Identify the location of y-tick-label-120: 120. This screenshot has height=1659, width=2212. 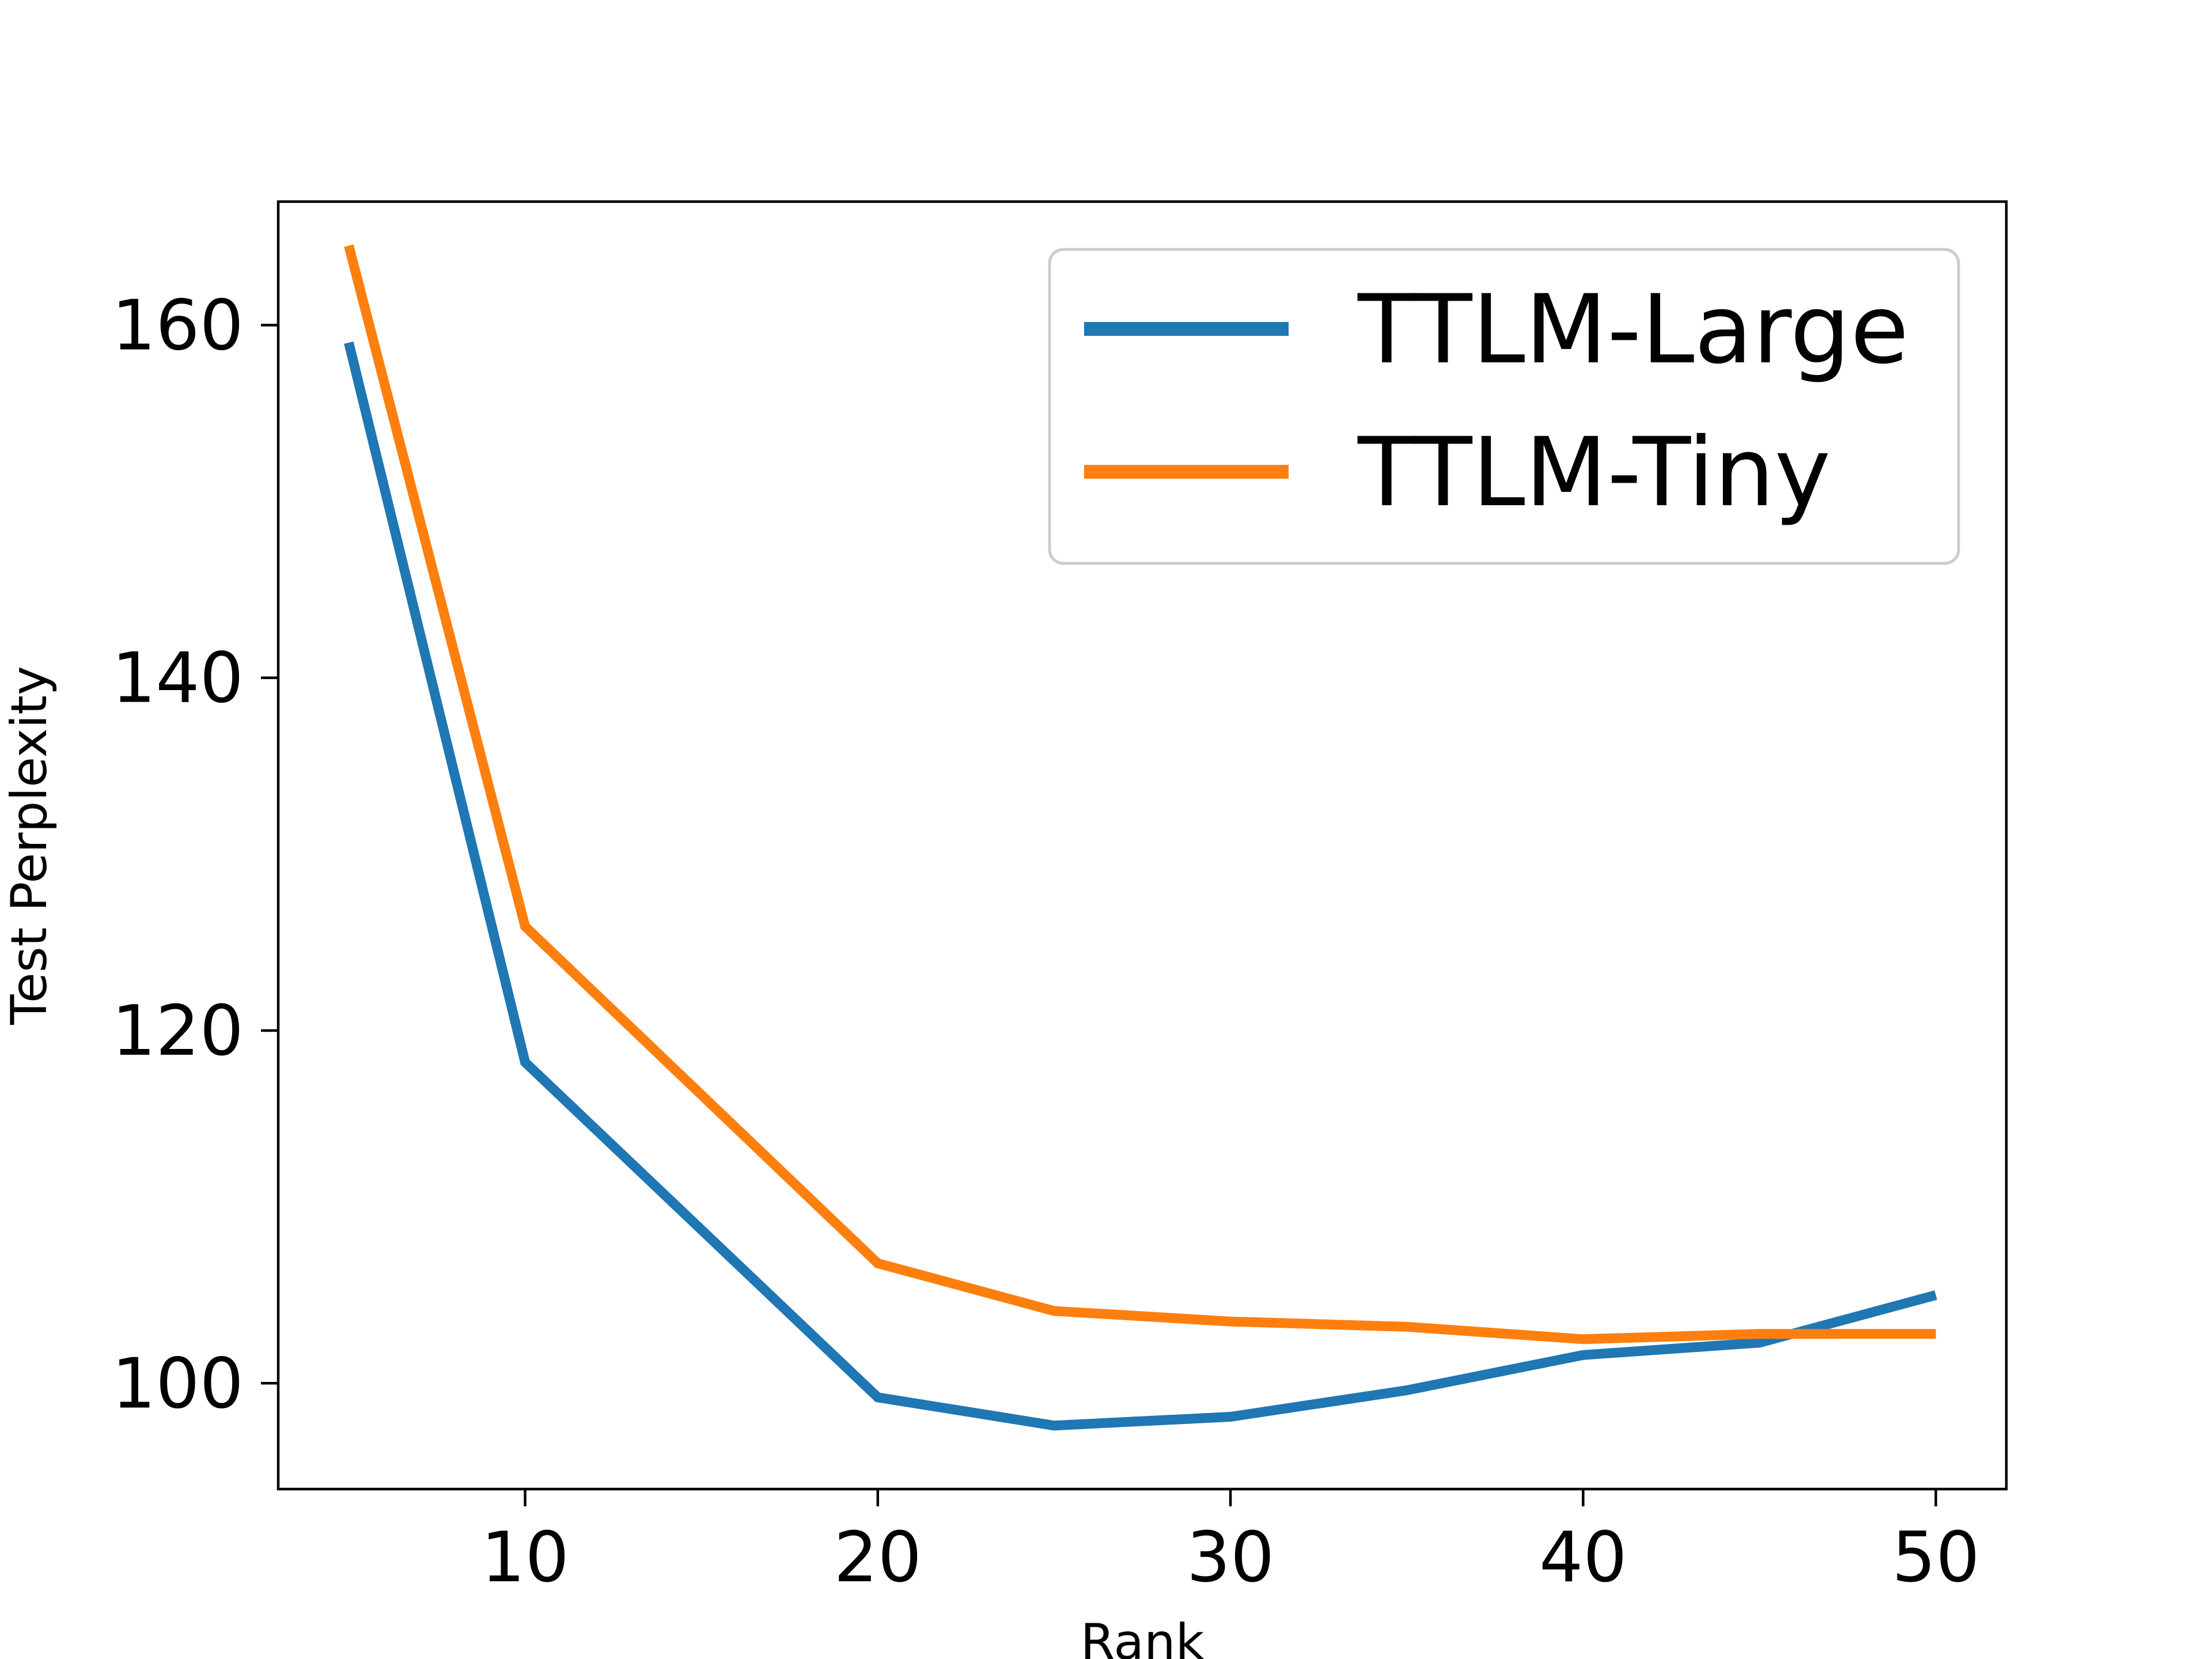
(178, 1031).